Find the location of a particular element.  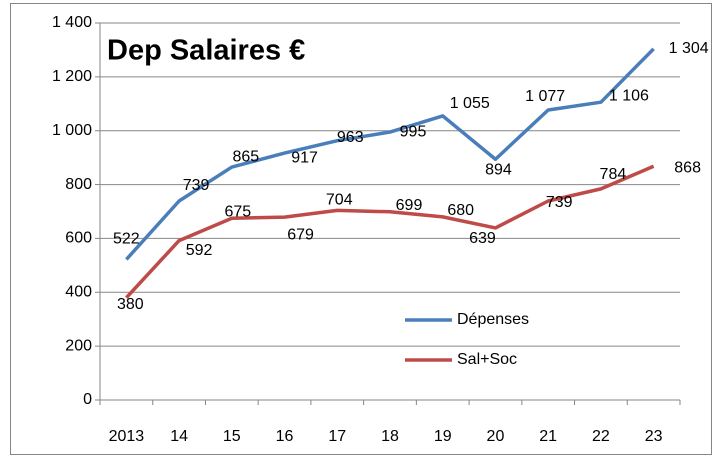

data-label: 639 is located at coordinates (482, 238).